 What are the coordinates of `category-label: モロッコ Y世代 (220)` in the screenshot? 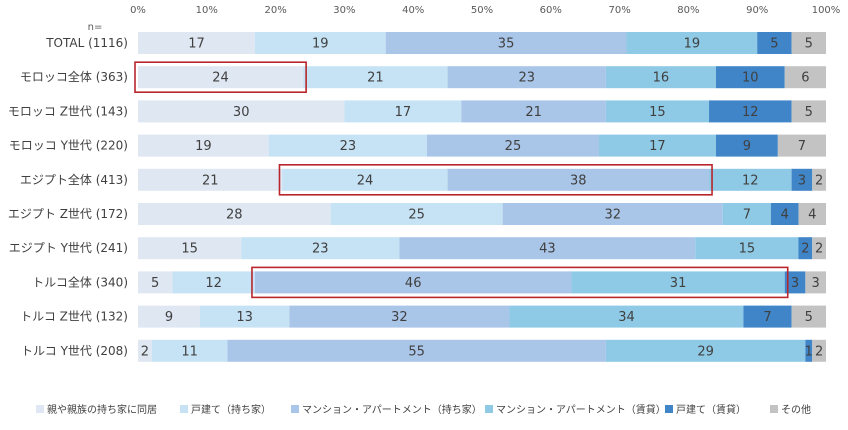 It's located at (68, 146).